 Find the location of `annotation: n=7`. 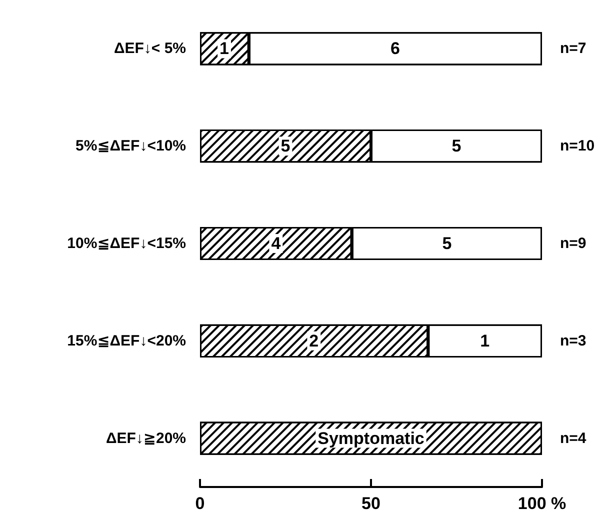

annotation: n=7 is located at coordinates (573, 49).